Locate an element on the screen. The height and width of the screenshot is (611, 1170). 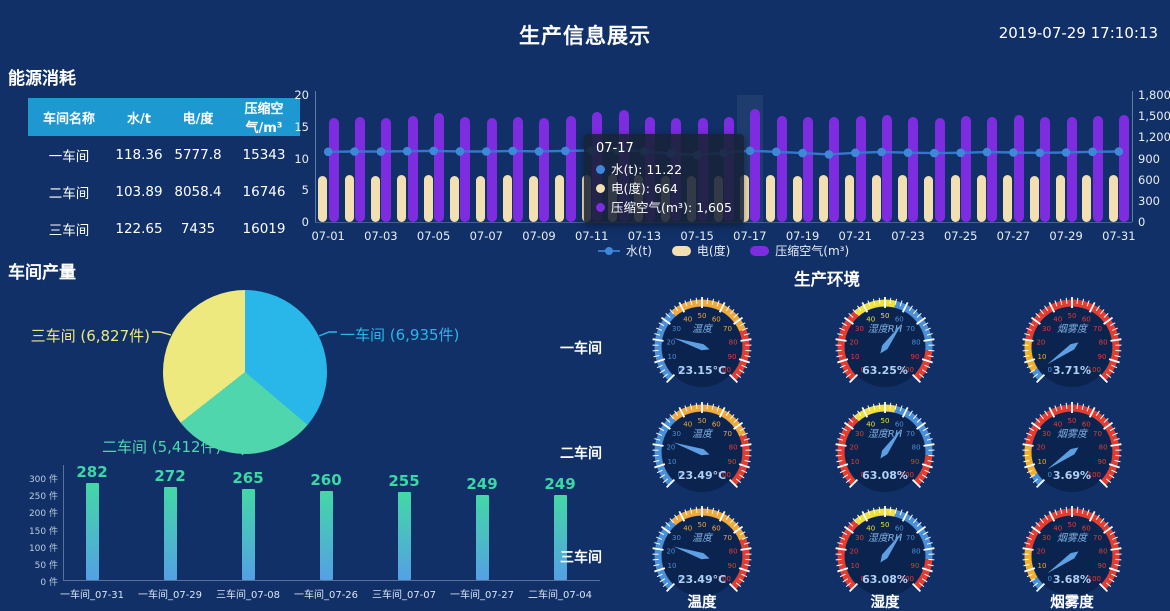
gauge-scale-number: 10 is located at coordinates (672, 462).